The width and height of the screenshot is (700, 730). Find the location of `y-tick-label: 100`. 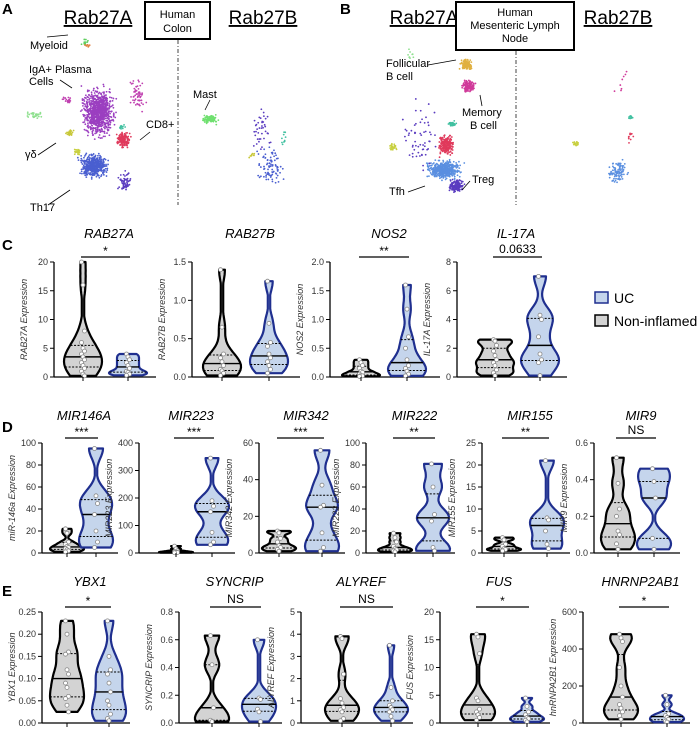

y-tick-label: 100 is located at coordinates (28, 443).